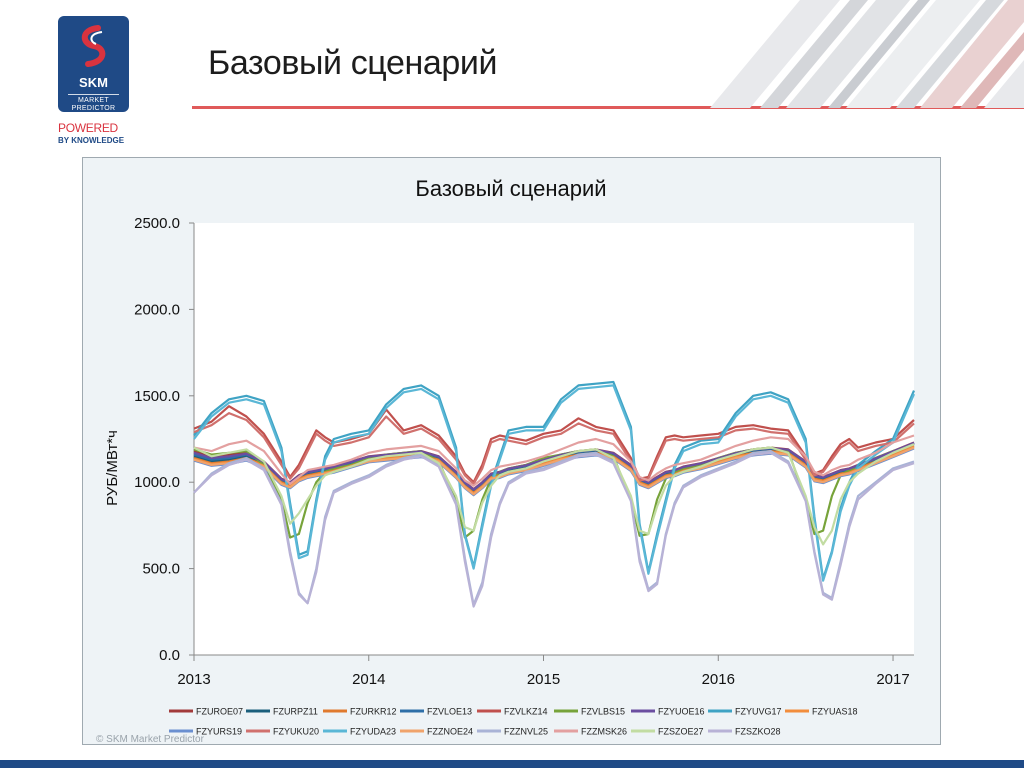  What do you see at coordinates (892, 679) in the screenshot?
I see `x-tick-label: 2017` at bounding box center [892, 679].